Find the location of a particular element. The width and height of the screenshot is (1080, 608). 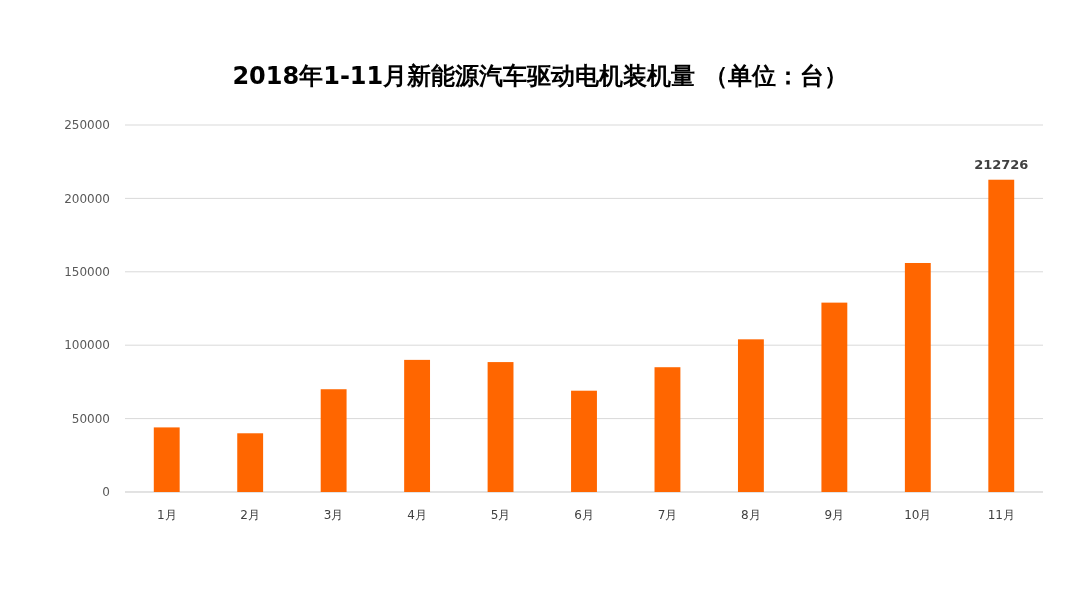

x-tick-label: 1月 is located at coordinates (166, 515).